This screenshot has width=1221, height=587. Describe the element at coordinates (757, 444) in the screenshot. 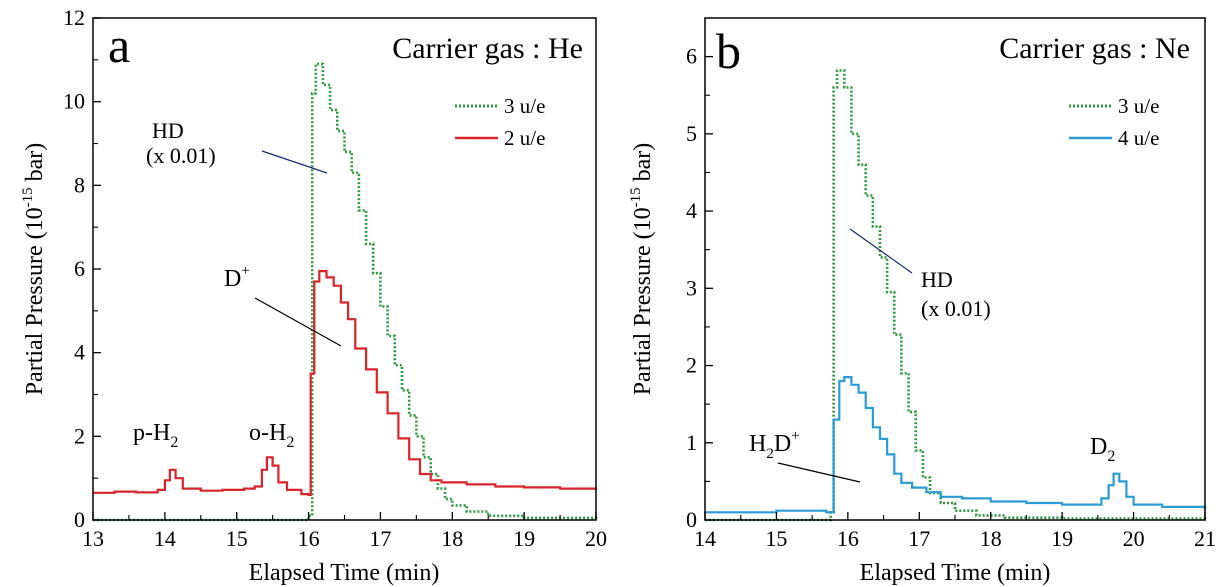

I see `panel-b-h2d-base: H` at that location.